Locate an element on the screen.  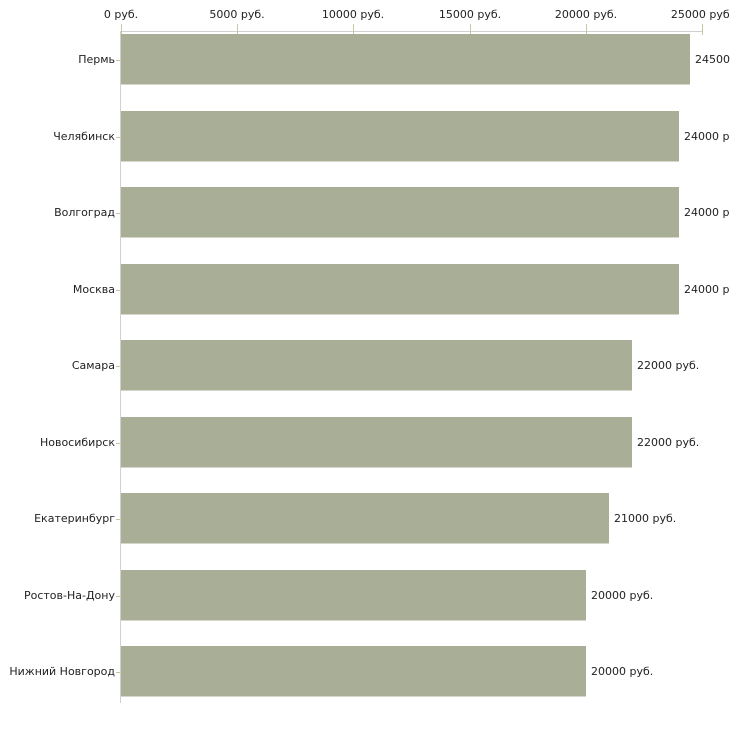
x-axis-line is located at coordinates (411, 31).